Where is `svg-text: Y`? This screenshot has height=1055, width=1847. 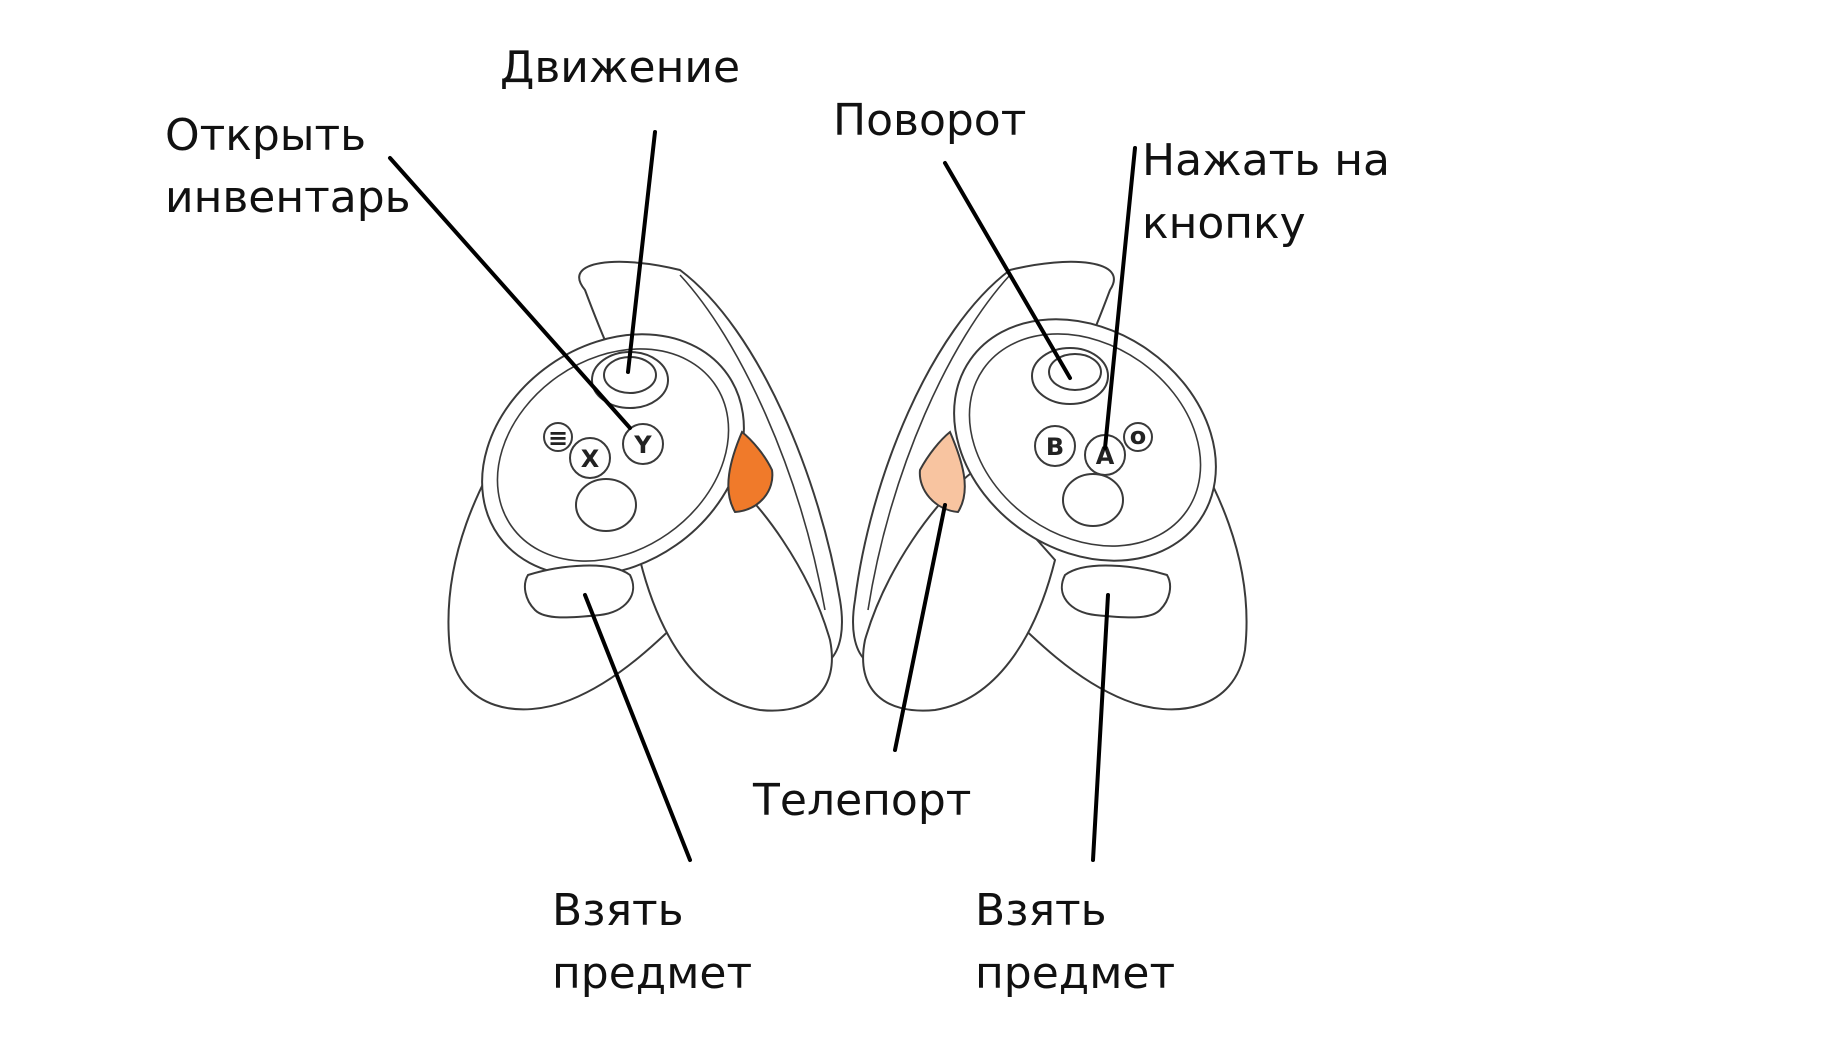 svg-text: Y is located at coordinates (642, 445).